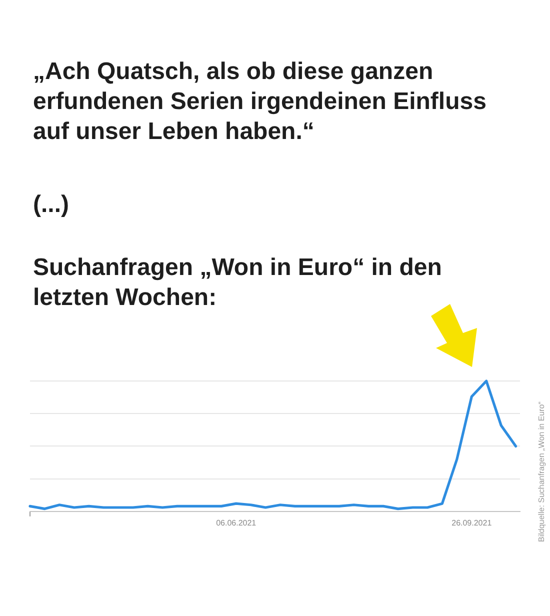 The height and width of the screenshot is (616, 550). What do you see at coordinates (236, 523) in the screenshot?
I see `x-tick-label: 06.06.2021` at bounding box center [236, 523].